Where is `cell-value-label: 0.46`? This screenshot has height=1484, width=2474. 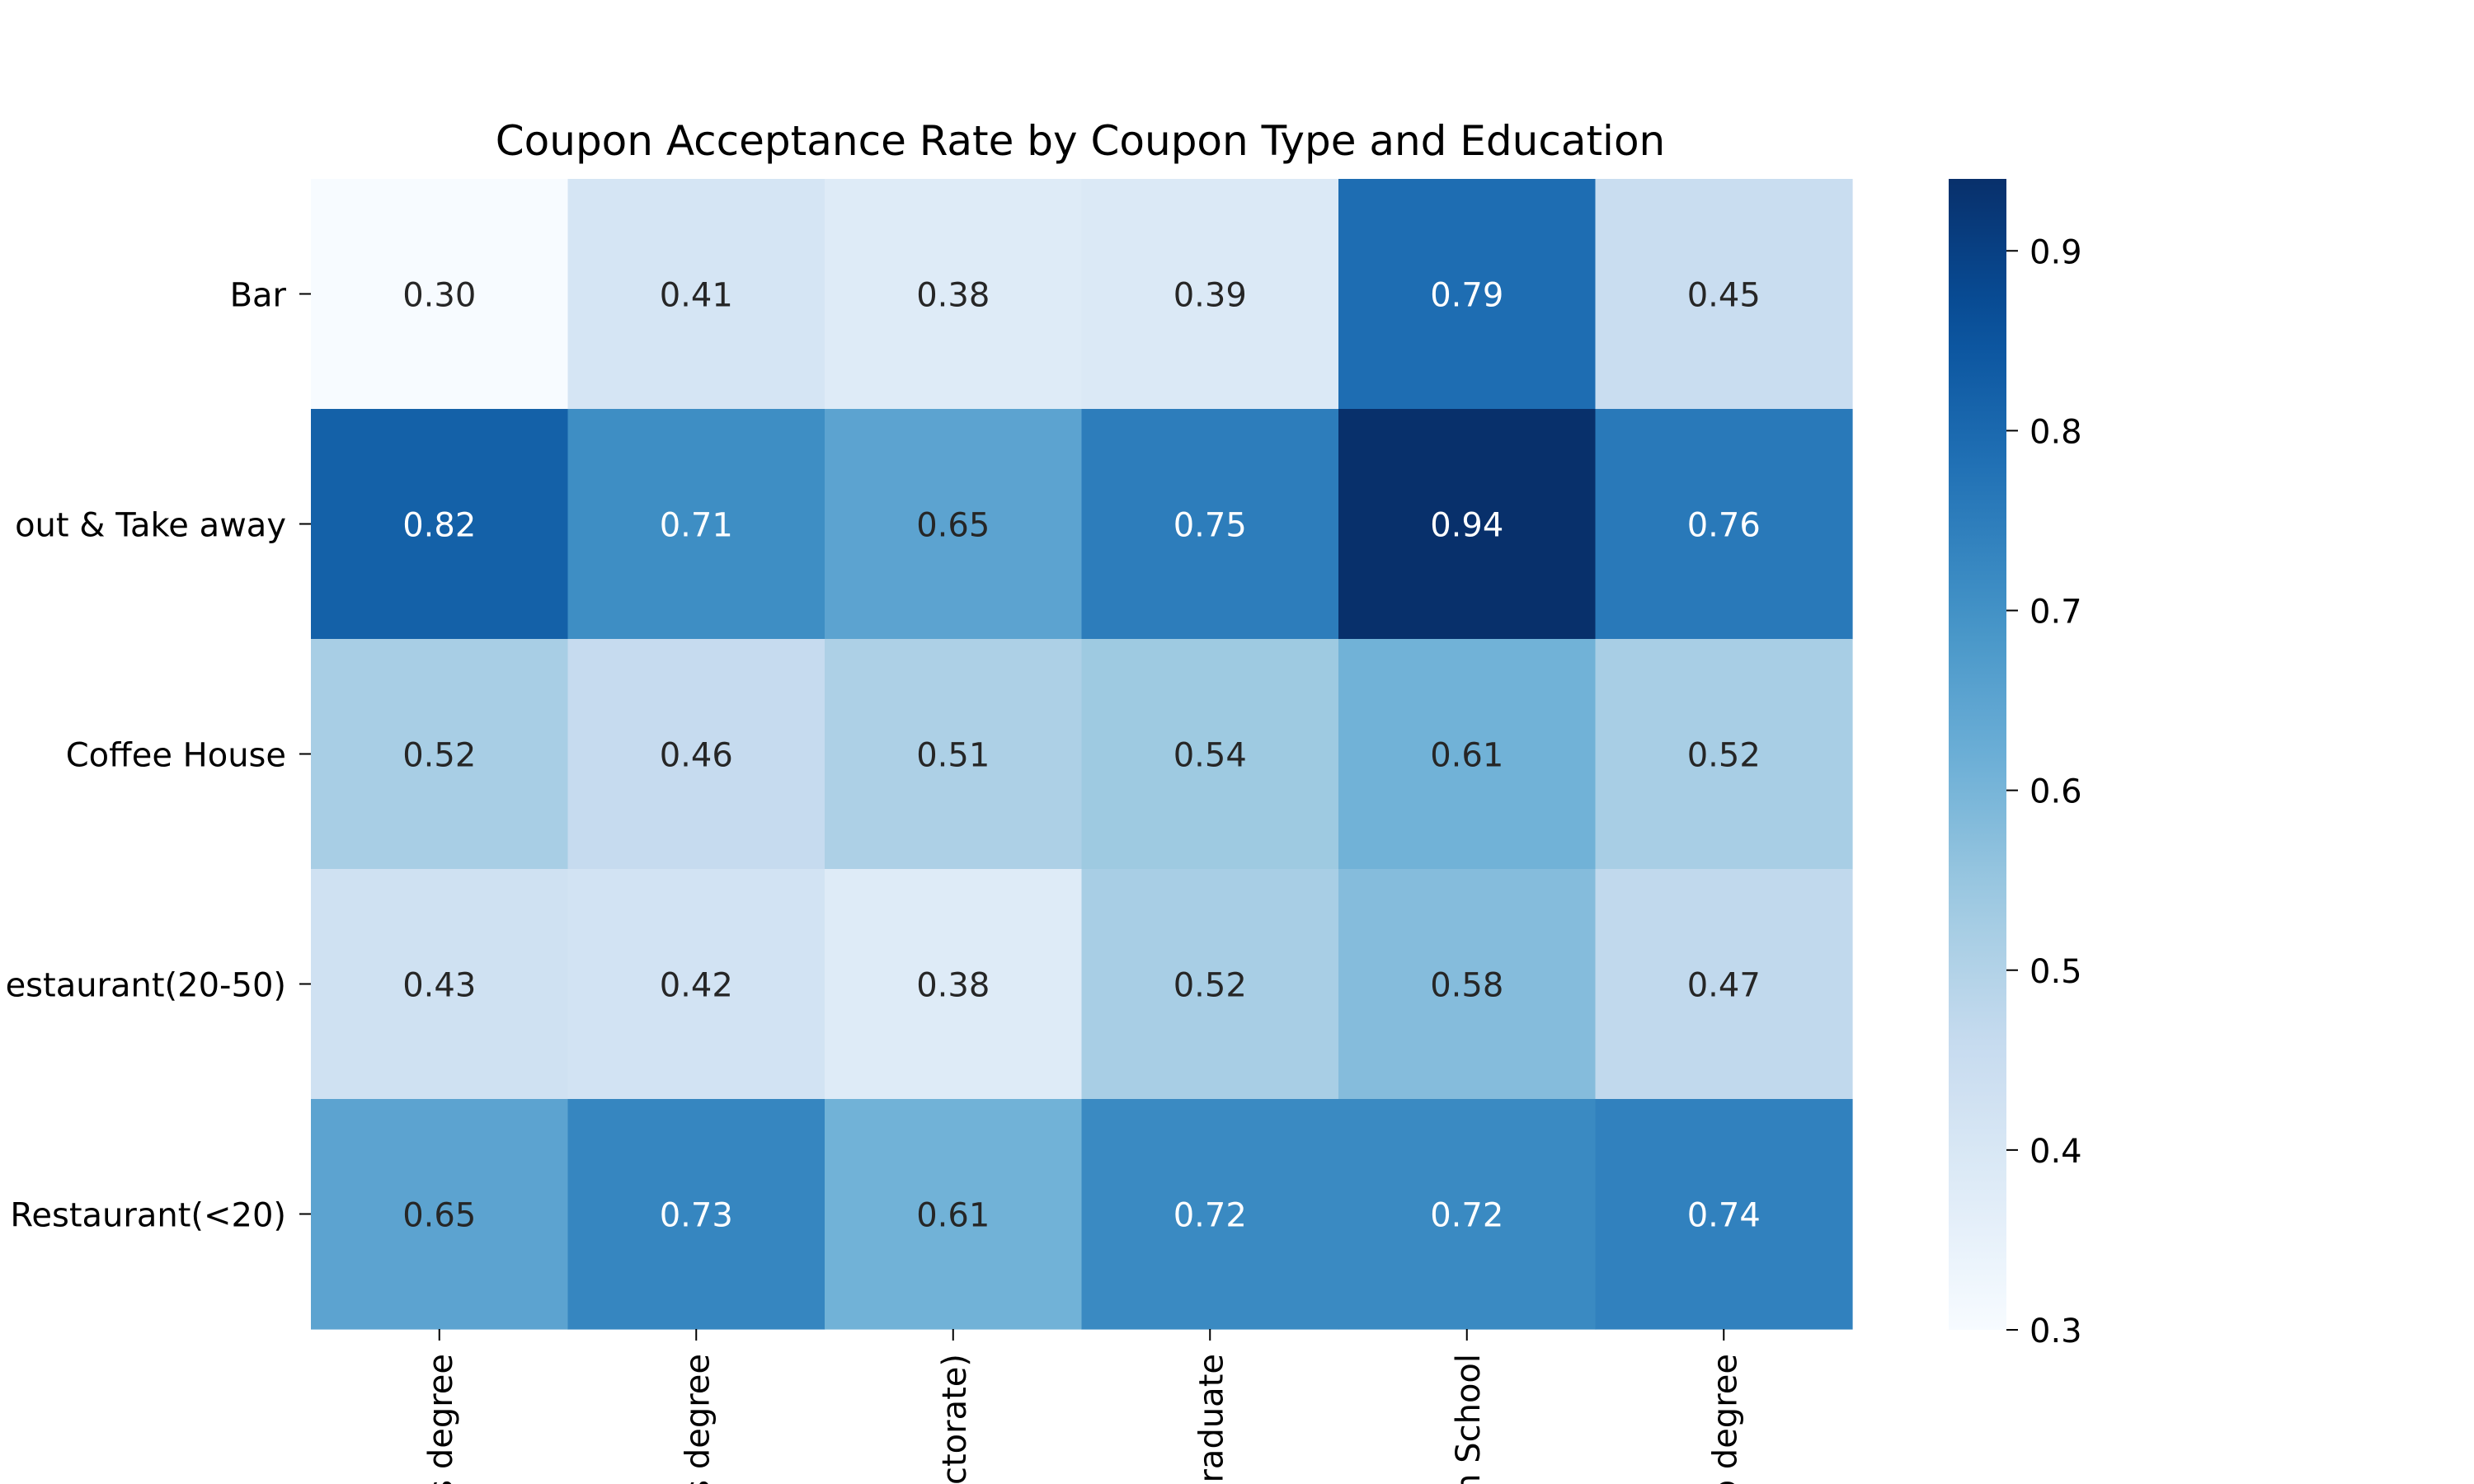 cell-value-label: 0.46 is located at coordinates (696, 756).